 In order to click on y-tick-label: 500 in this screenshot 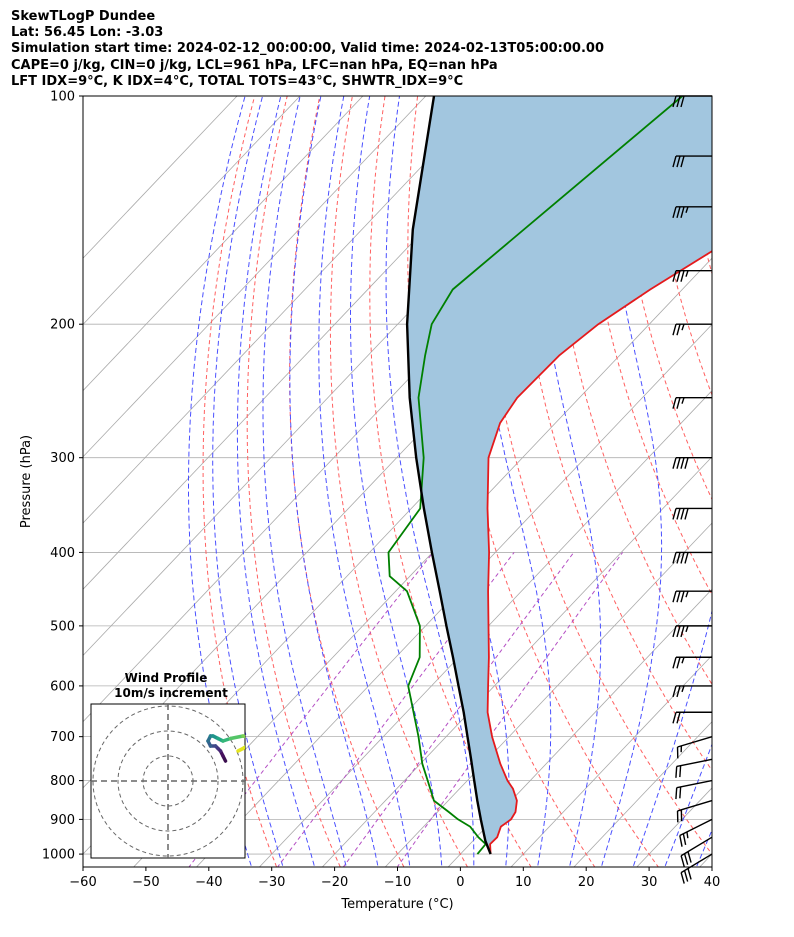, I will do `click(62, 626)`.